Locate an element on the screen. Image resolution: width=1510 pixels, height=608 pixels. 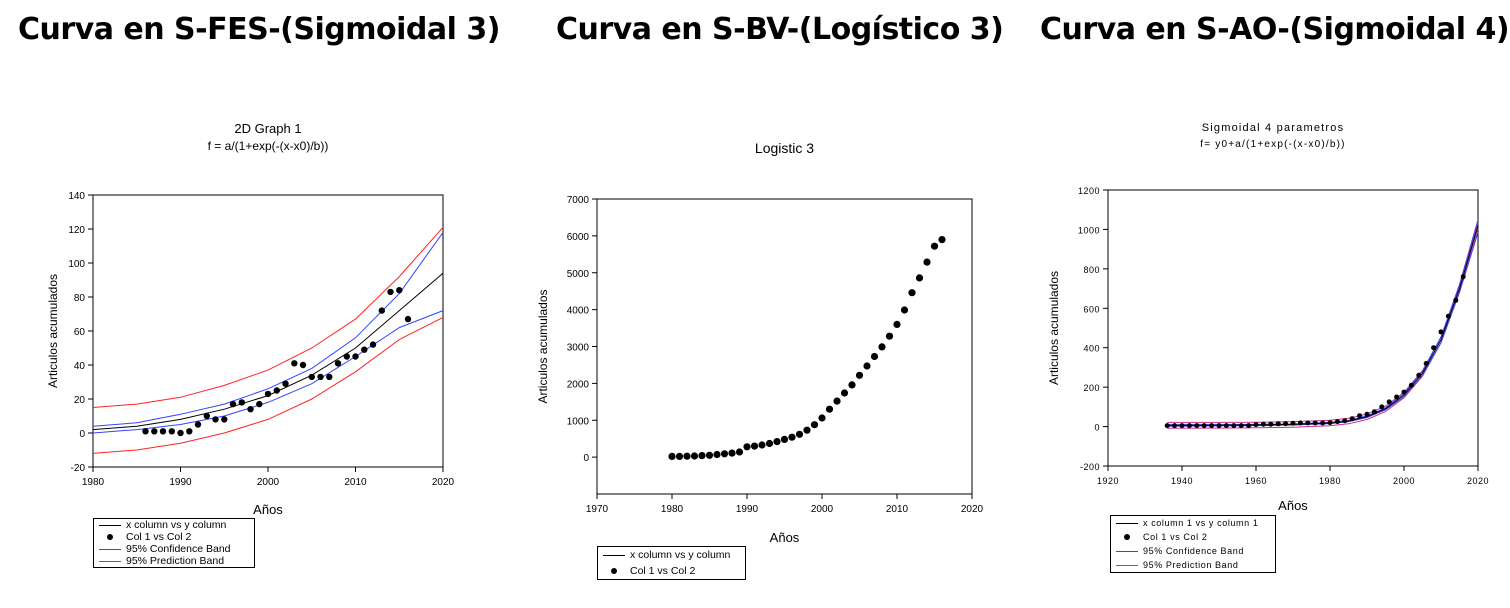
y-tick-label: 200 is located at coordinates (1091, 388).